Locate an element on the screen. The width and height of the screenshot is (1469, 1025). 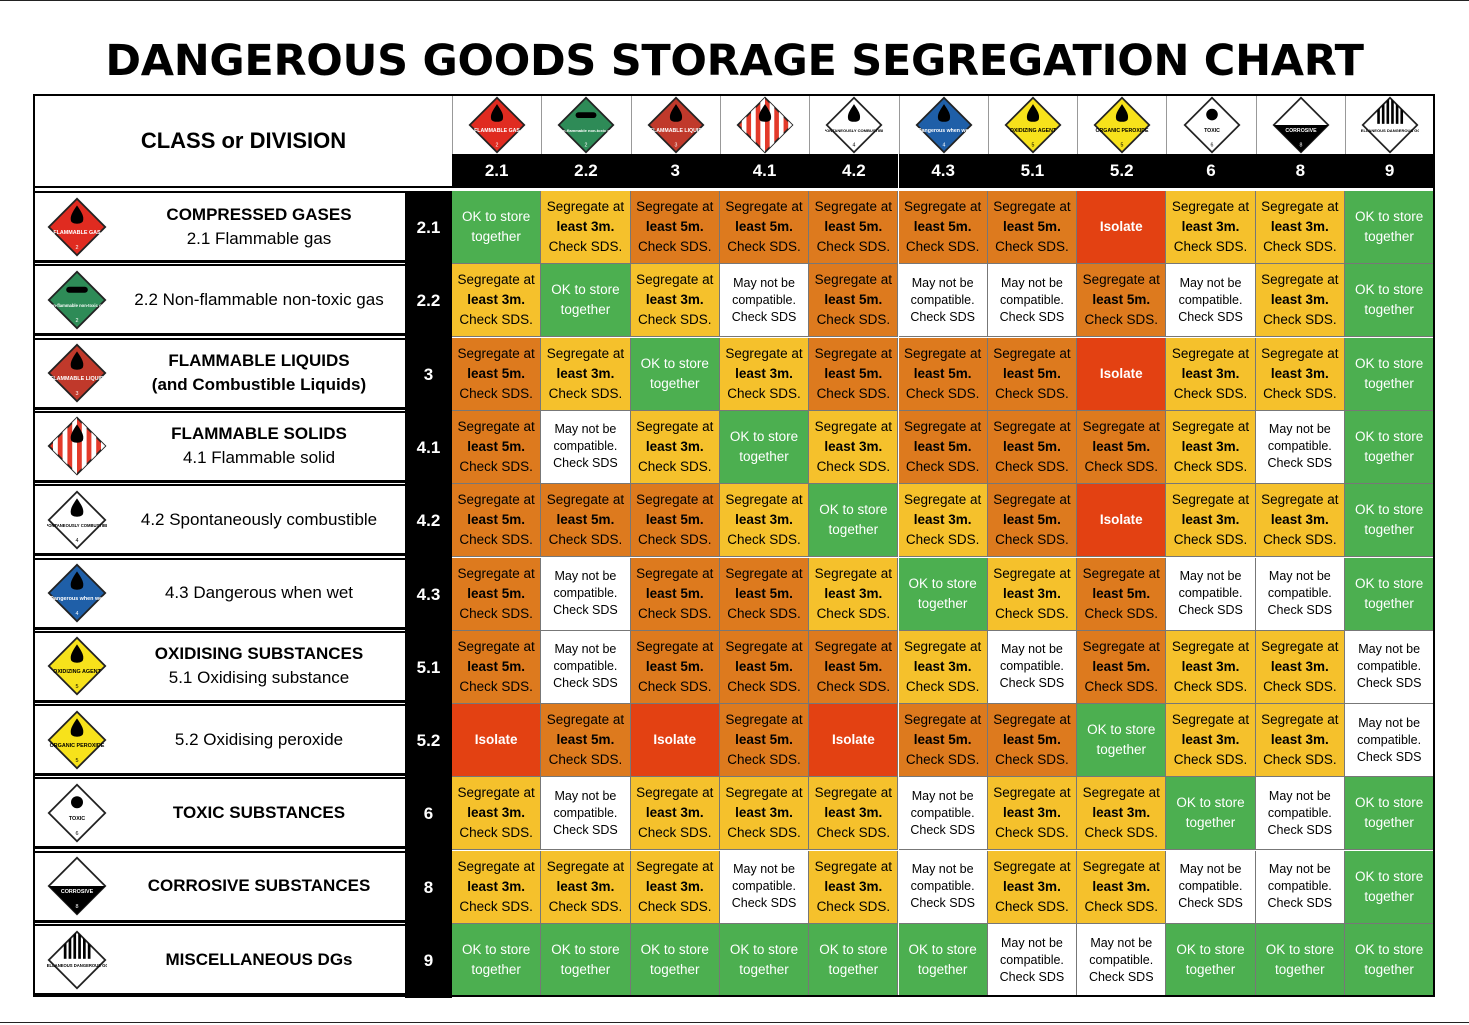
column-symbol-2.1: FLAMMABLE GAS 2 is located at coordinates (497, 124).